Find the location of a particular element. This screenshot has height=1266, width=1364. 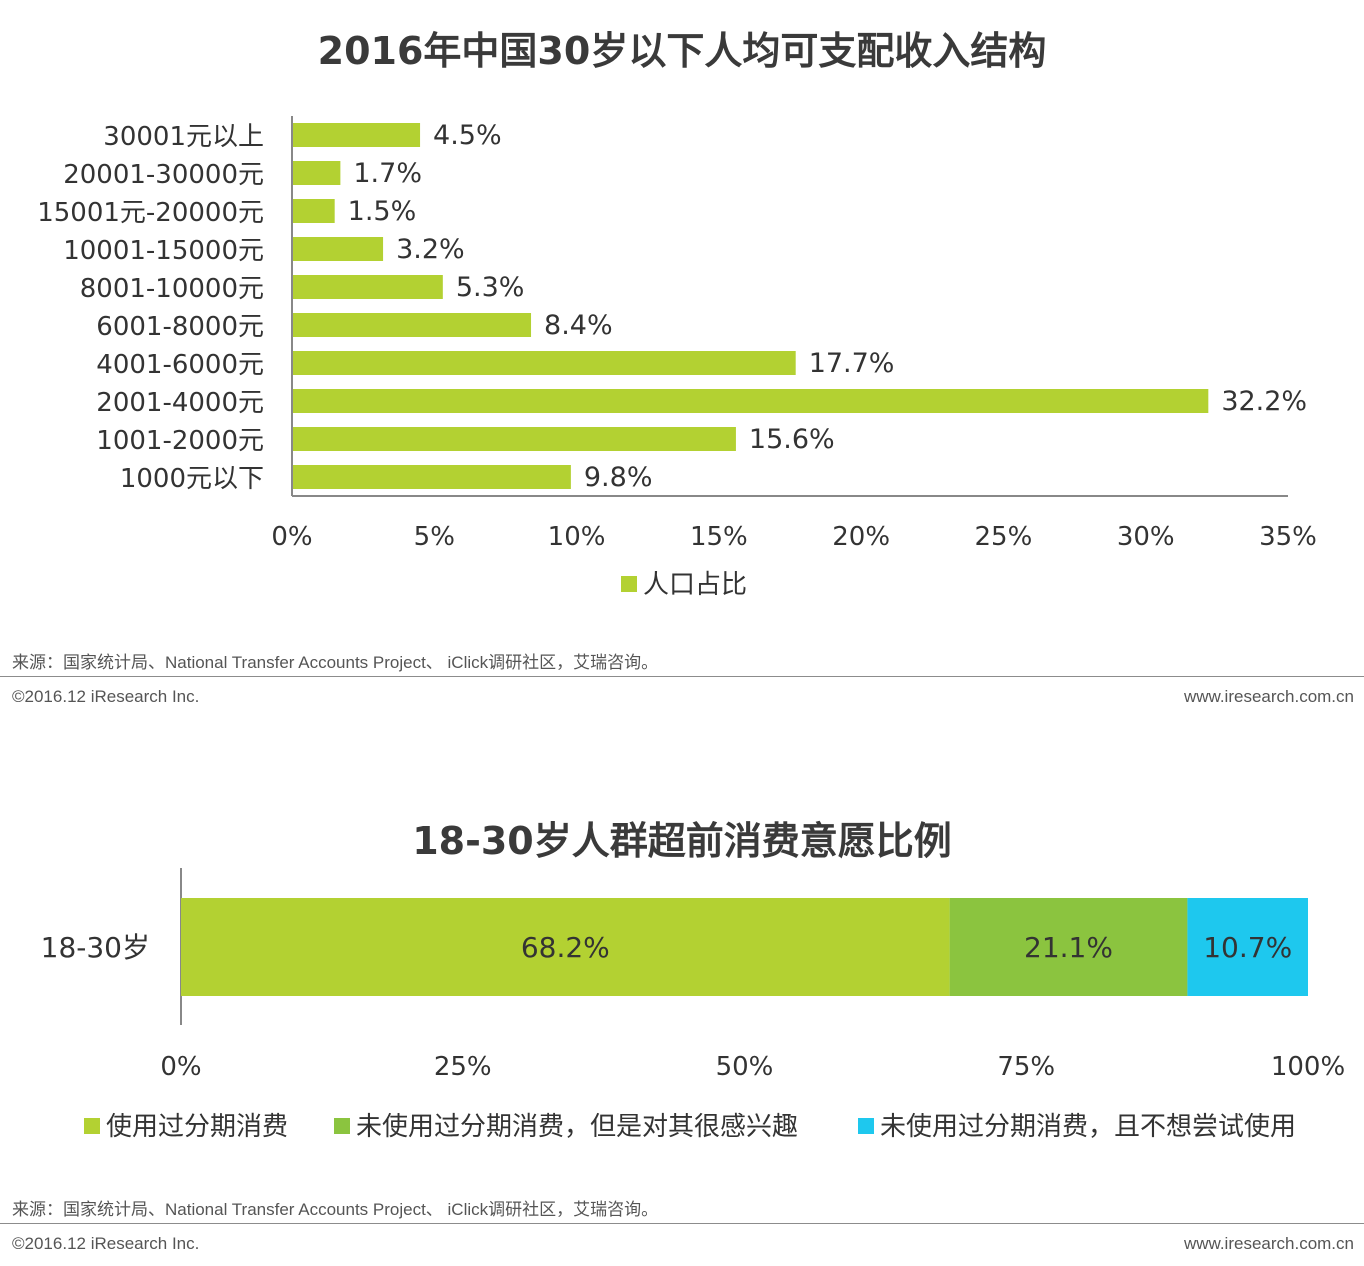

x-tick-label: 15% is located at coordinates (719, 537).